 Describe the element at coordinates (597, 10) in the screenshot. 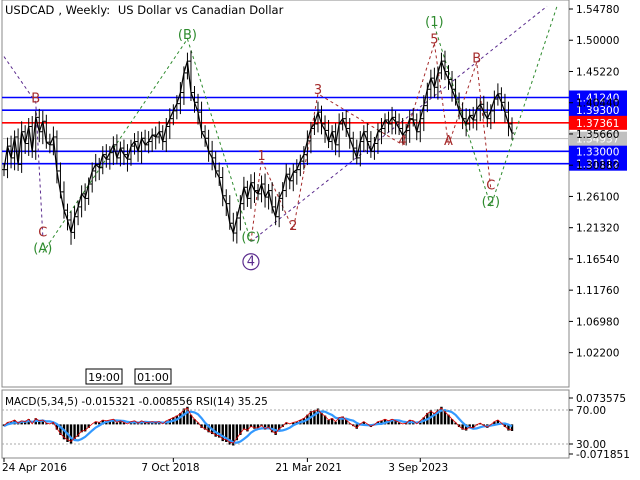

I see `price-tick-label: 1.54780` at that location.